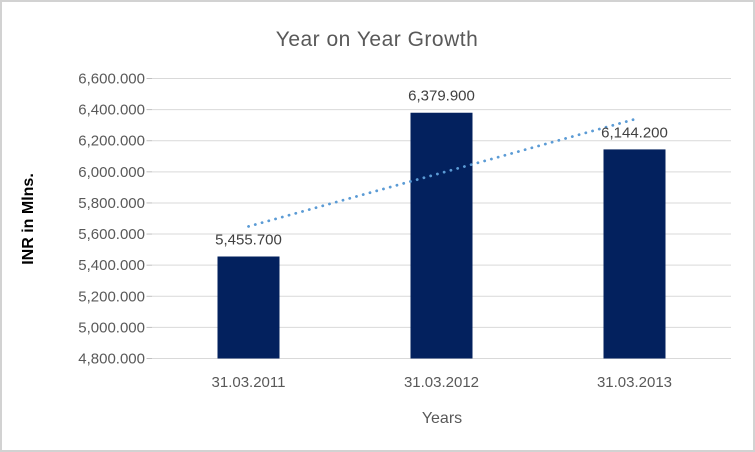  I want to click on y-tick-label: 6,000.000, so click(111, 172).